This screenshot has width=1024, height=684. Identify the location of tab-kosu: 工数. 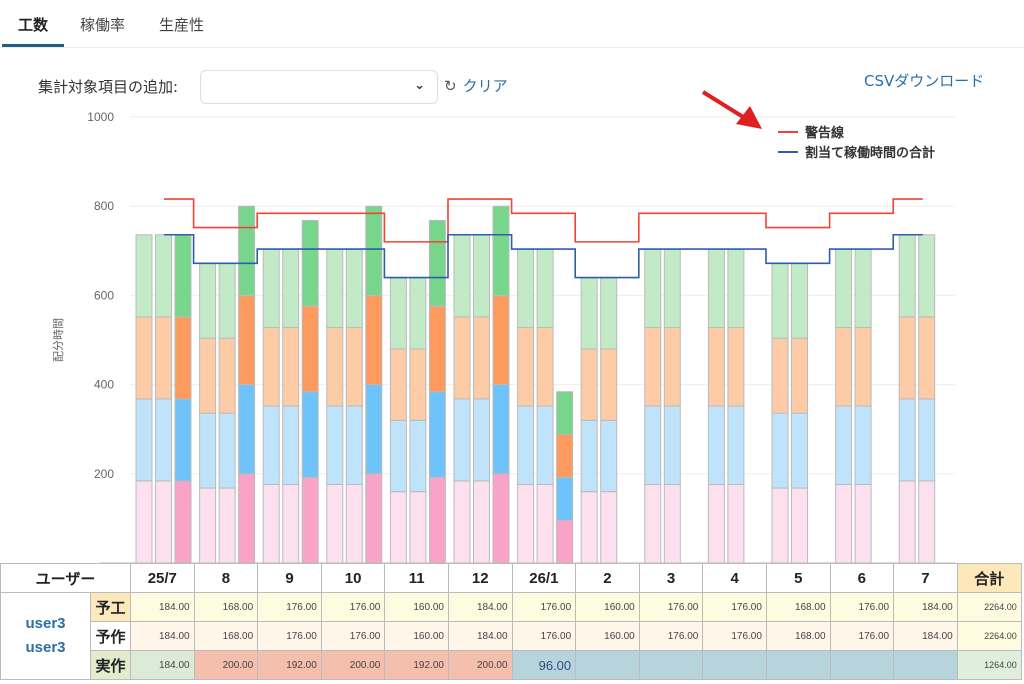
(33, 25).